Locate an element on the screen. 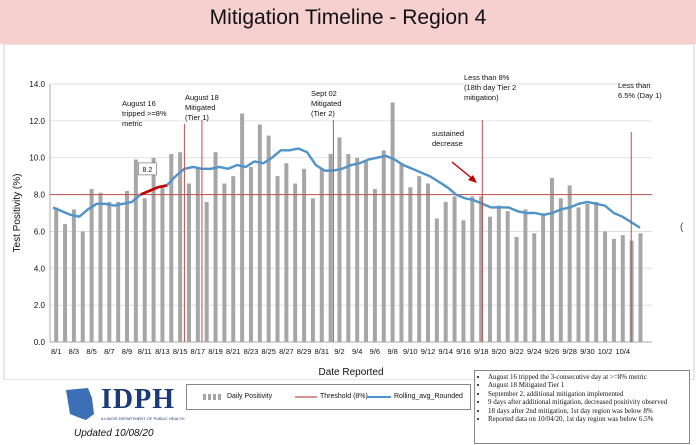 The width and height of the screenshot is (696, 445). sustained-decrease-arrow-head is located at coordinates (472, 179).